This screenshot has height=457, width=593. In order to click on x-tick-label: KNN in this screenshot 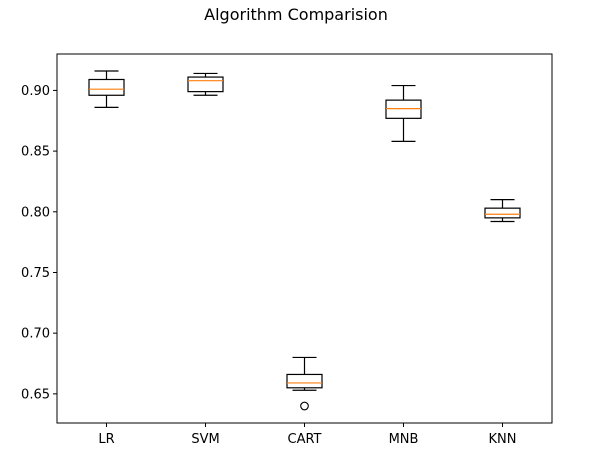, I will do `click(503, 439)`.